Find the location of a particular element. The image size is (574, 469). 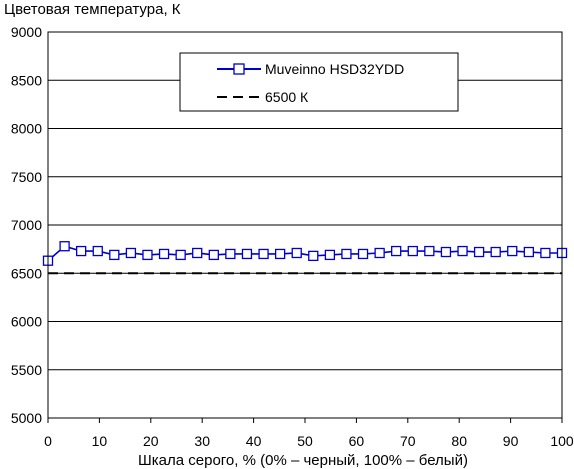

x-tick-label: 70 is located at coordinates (408, 441).